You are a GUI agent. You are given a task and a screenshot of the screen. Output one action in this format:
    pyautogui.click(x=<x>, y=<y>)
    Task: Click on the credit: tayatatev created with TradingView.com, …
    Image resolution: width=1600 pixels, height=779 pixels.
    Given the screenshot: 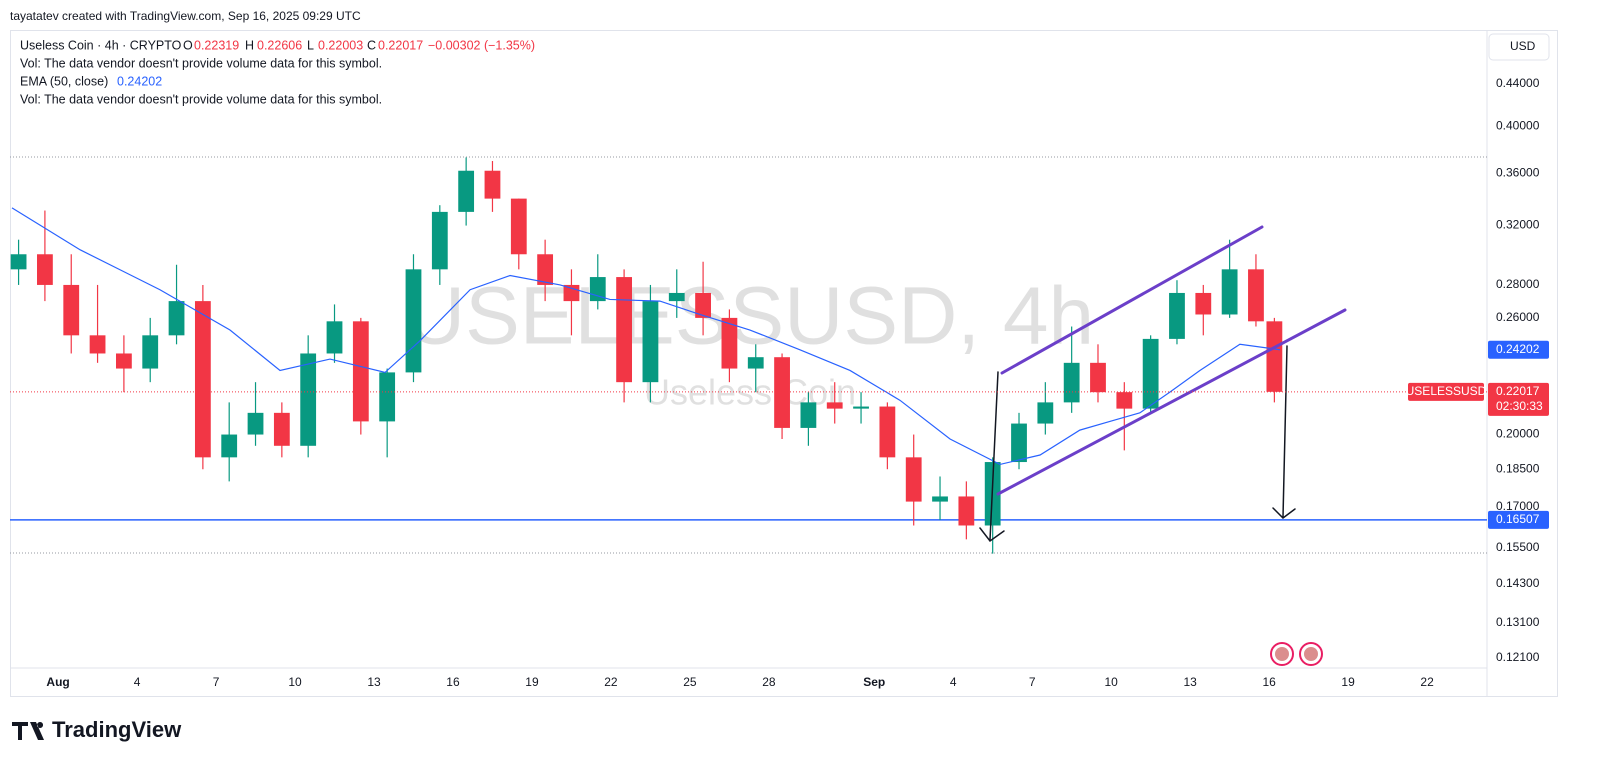 What is the action you would take?
    pyautogui.click(x=185, y=16)
    